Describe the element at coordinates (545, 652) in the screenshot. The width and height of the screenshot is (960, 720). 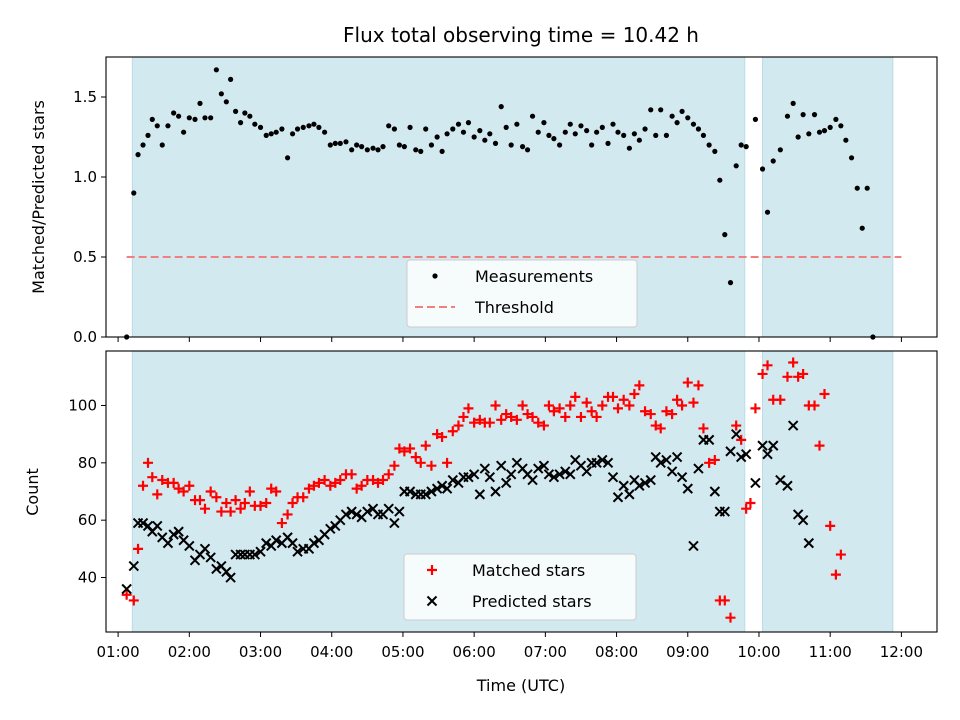
I see `xtick-label-6: 07:00` at that location.